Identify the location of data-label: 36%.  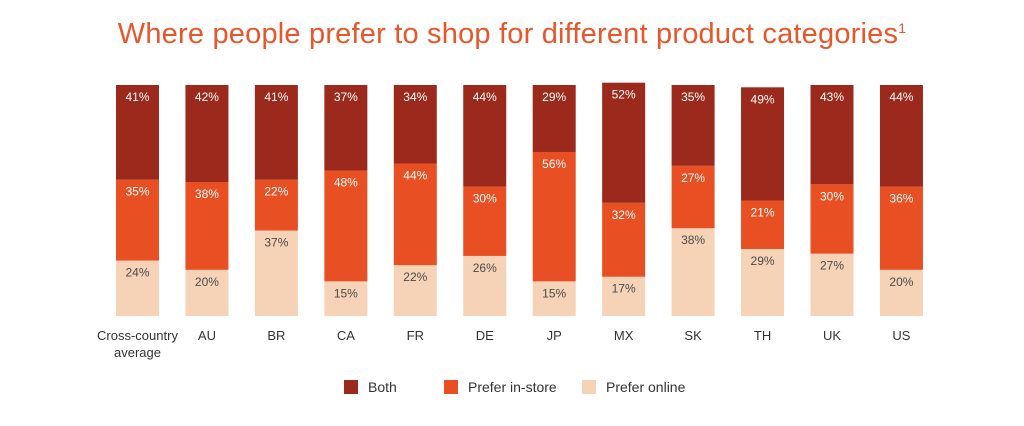
(901, 199).